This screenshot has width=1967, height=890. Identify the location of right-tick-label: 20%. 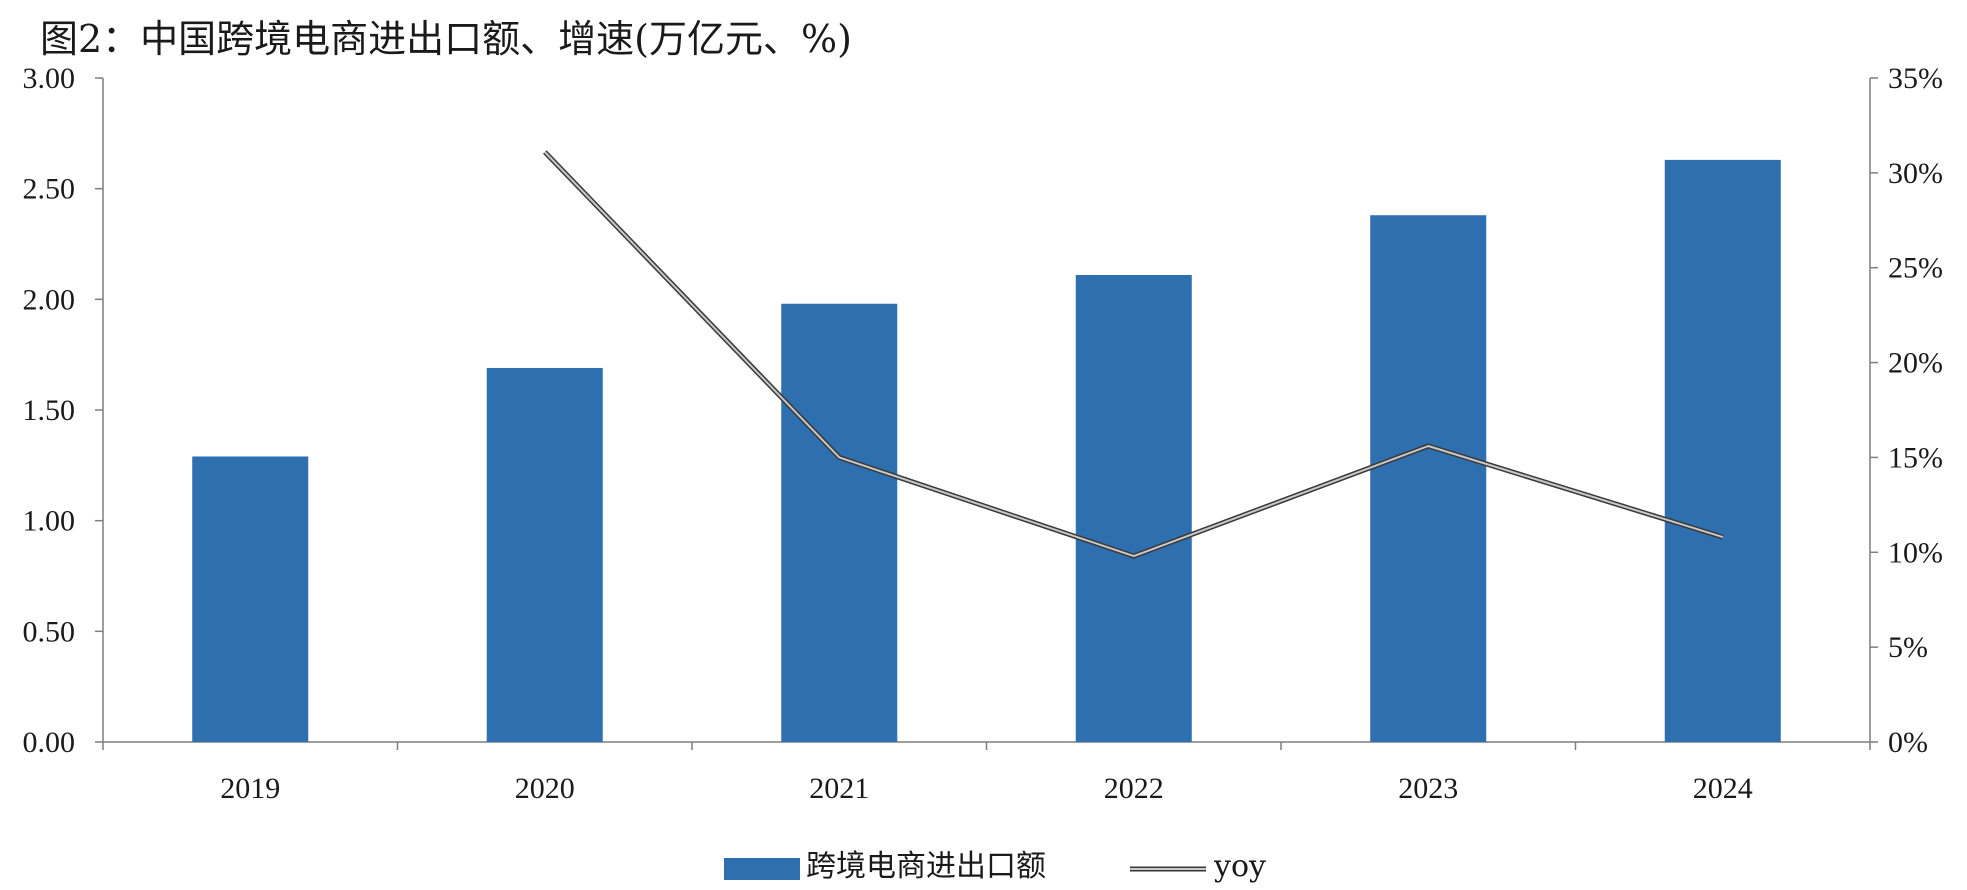
(1915, 363).